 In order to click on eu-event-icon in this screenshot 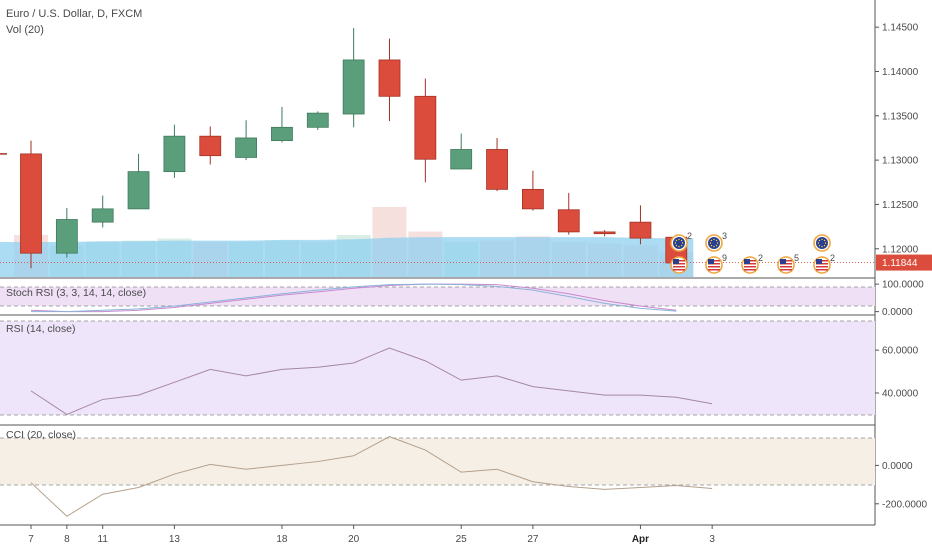, I will do `click(822, 243)`.